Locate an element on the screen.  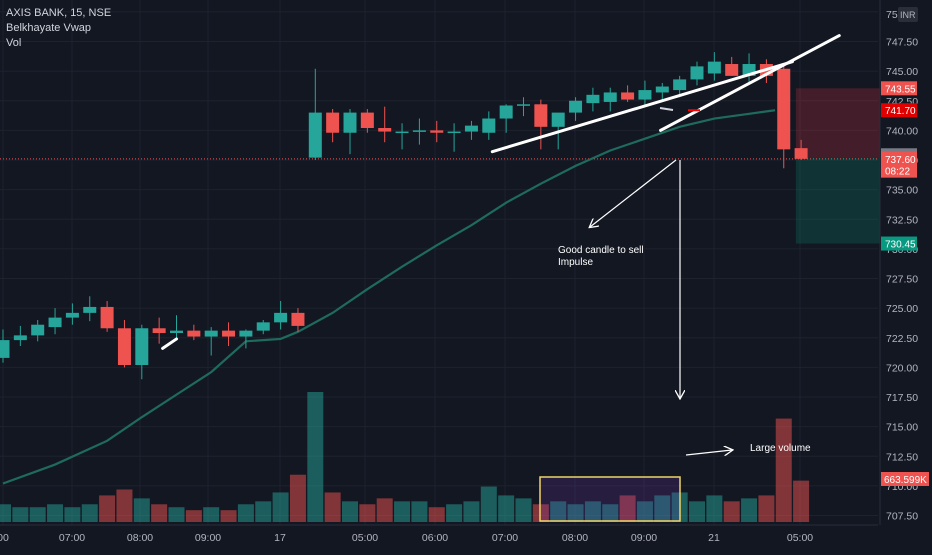
y-tick-label: 732.50 is located at coordinates (902, 220).